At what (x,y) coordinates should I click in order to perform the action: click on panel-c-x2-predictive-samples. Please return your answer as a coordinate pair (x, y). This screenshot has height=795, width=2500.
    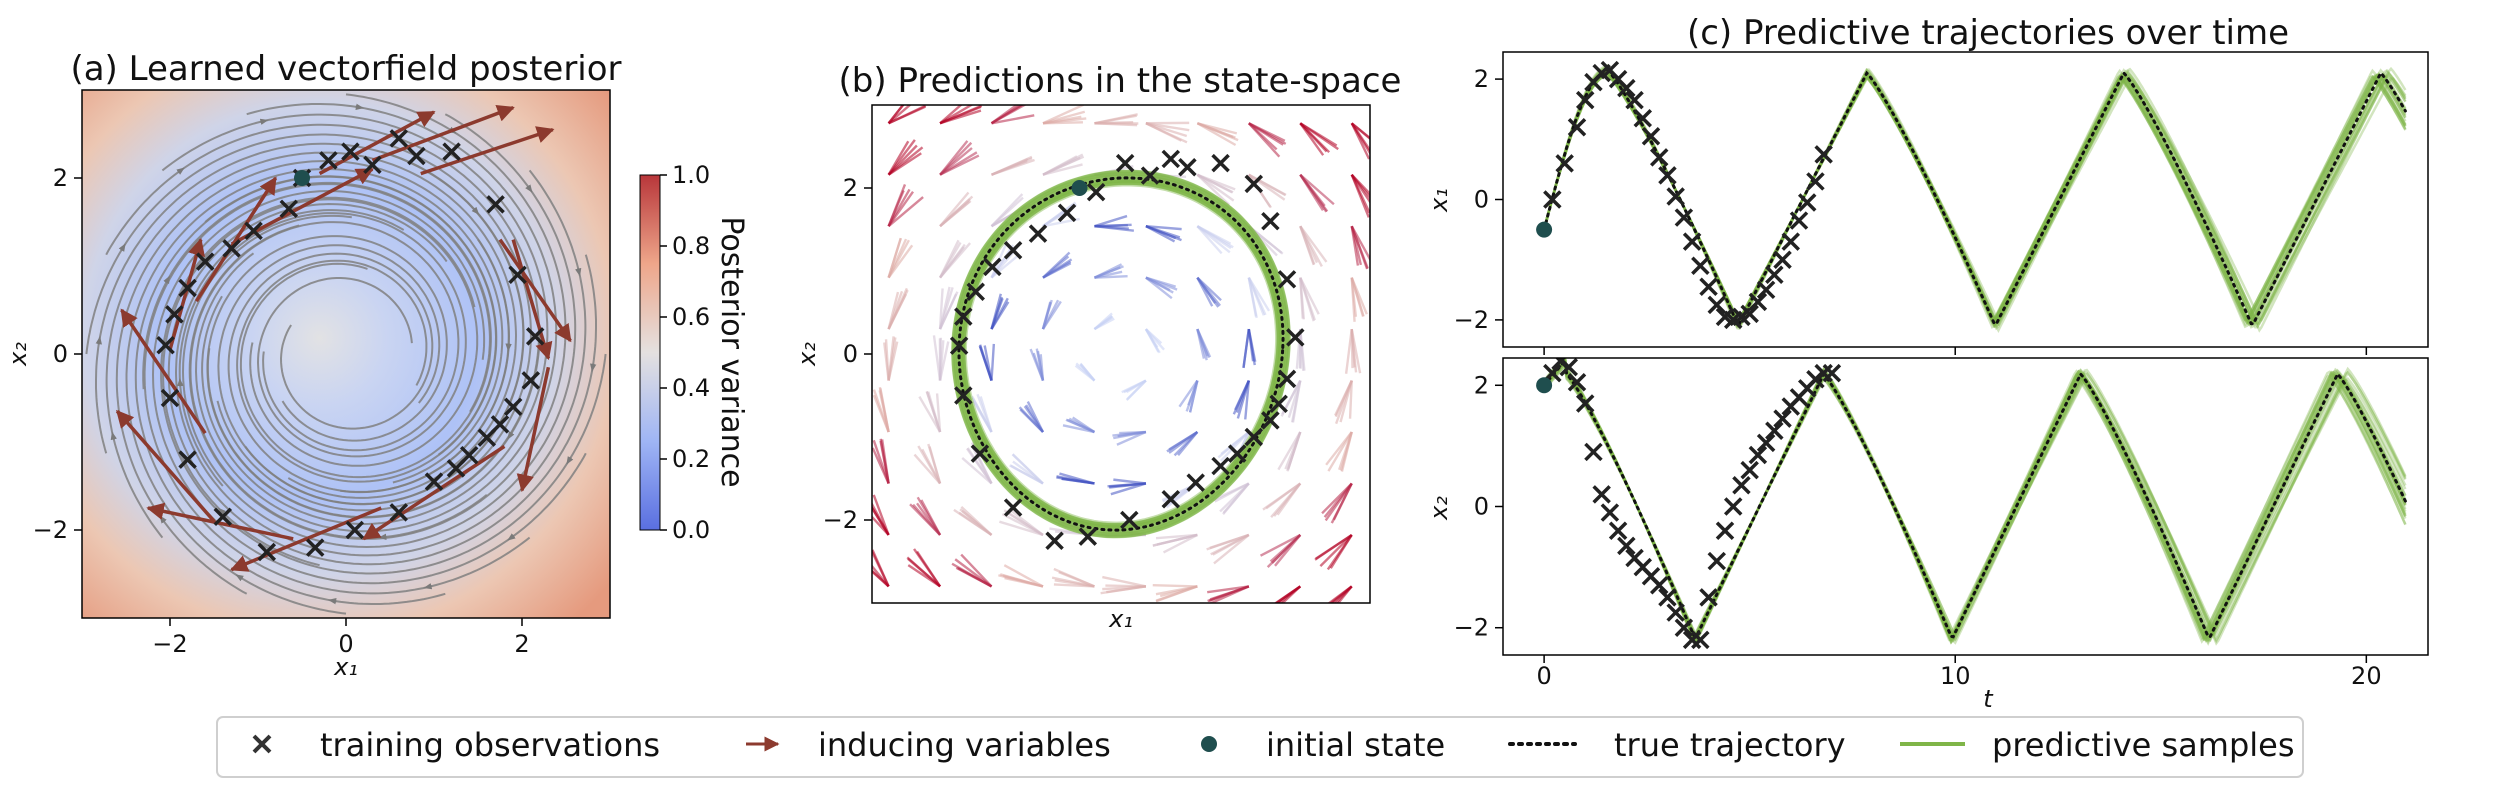
    Looking at the image, I should click on (1975, 502).